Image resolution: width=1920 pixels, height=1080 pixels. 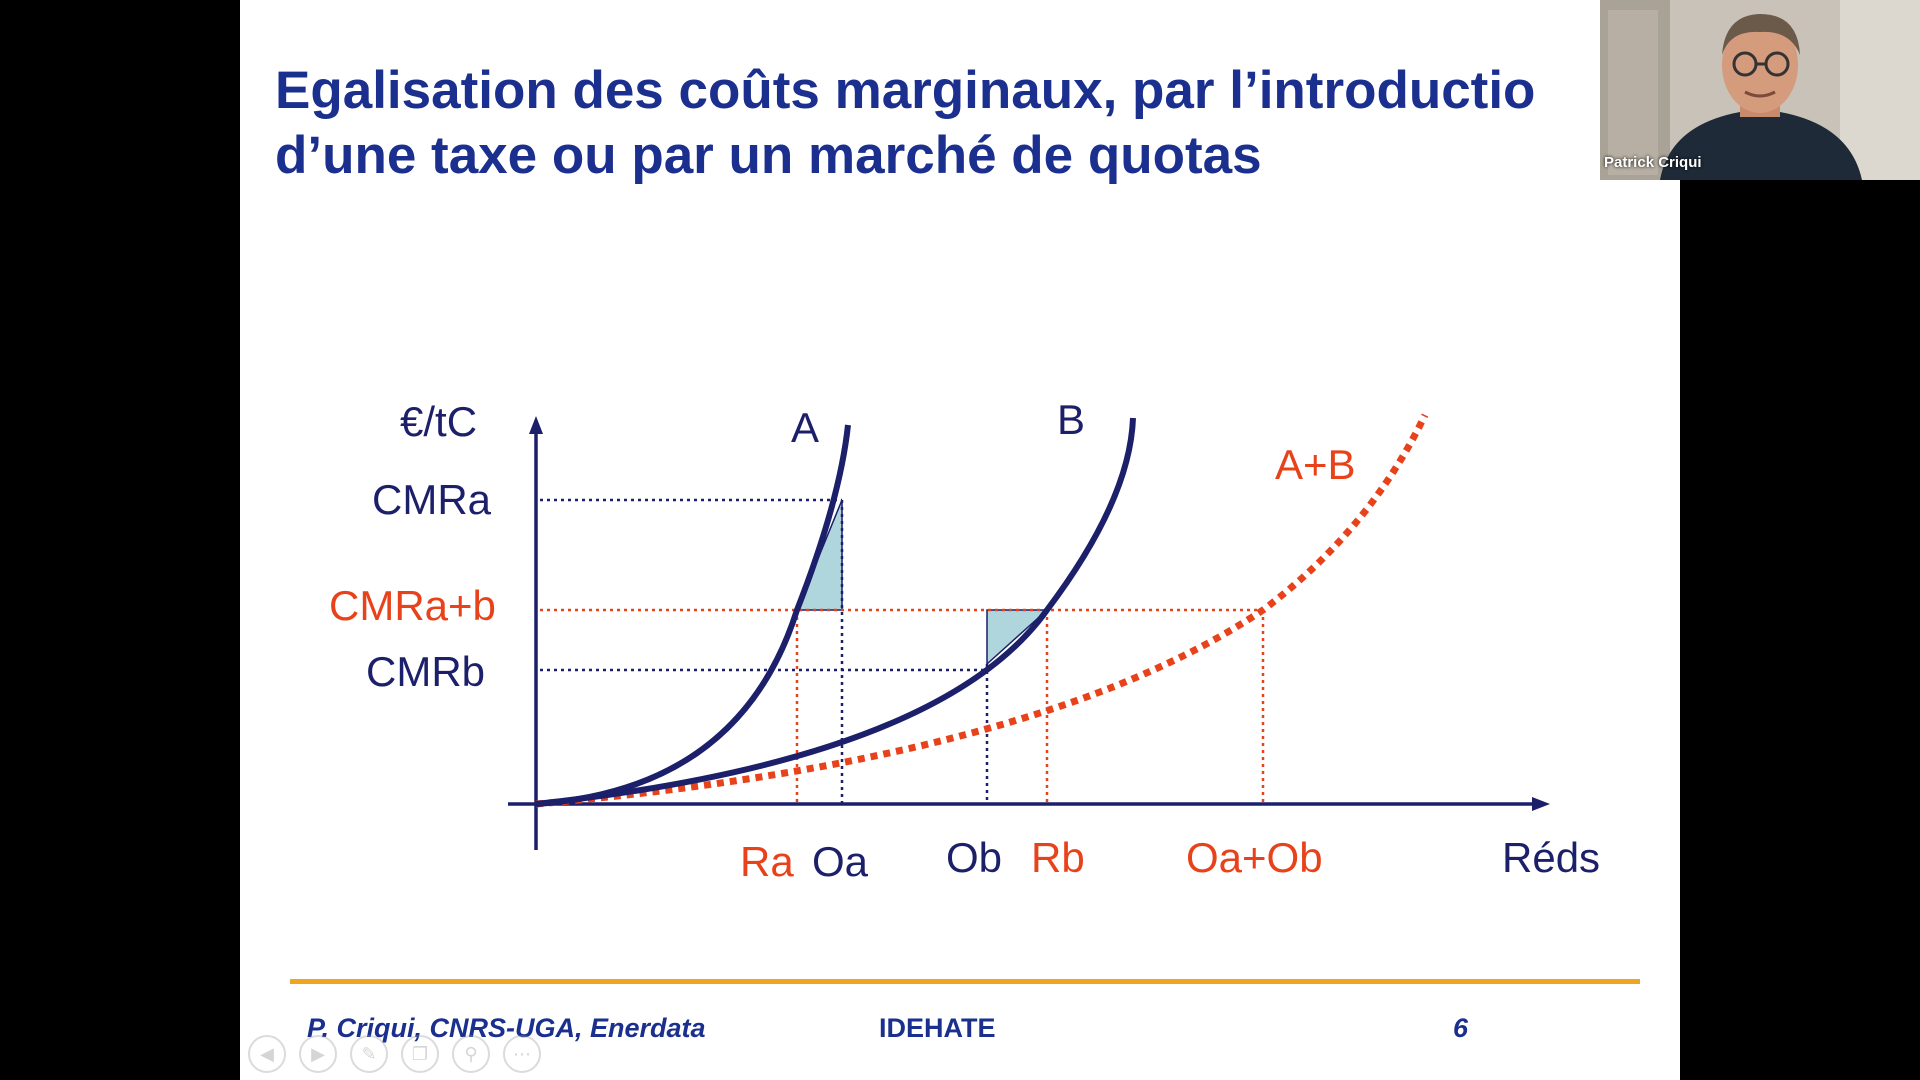 What do you see at coordinates (394, 1054) in the screenshot?
I see `slide-navigation: ◀ ▶ ✎ ❐ ⚲ ⋯` at bounding box center [394, 1054].